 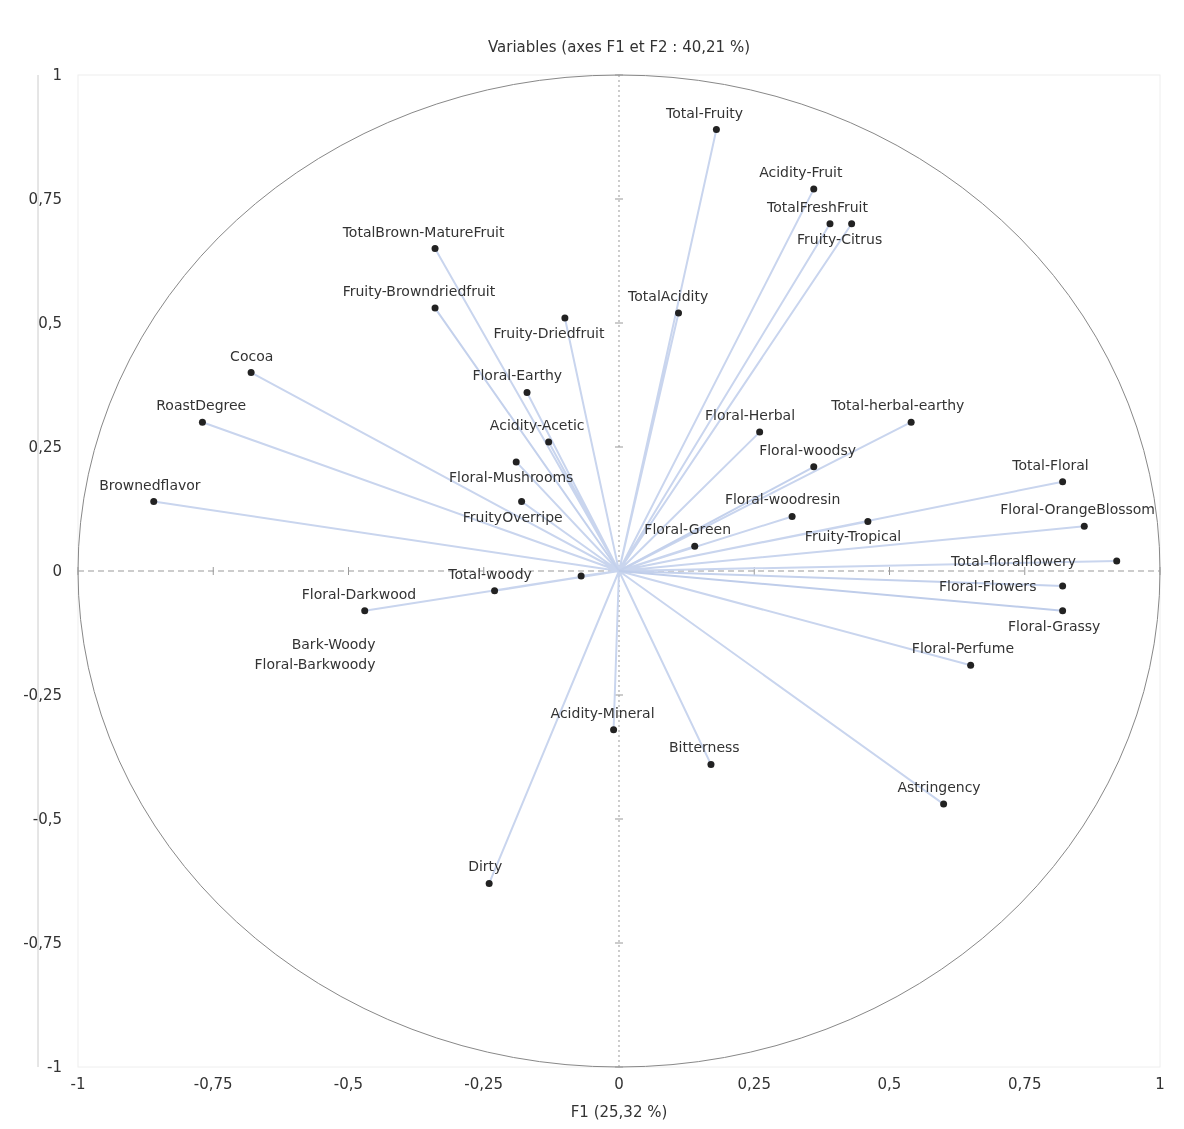 What do you see at coordinates (704, 747) in the screenshot?
I see `annotation: Bitterness` at bounding box center [704, 747].